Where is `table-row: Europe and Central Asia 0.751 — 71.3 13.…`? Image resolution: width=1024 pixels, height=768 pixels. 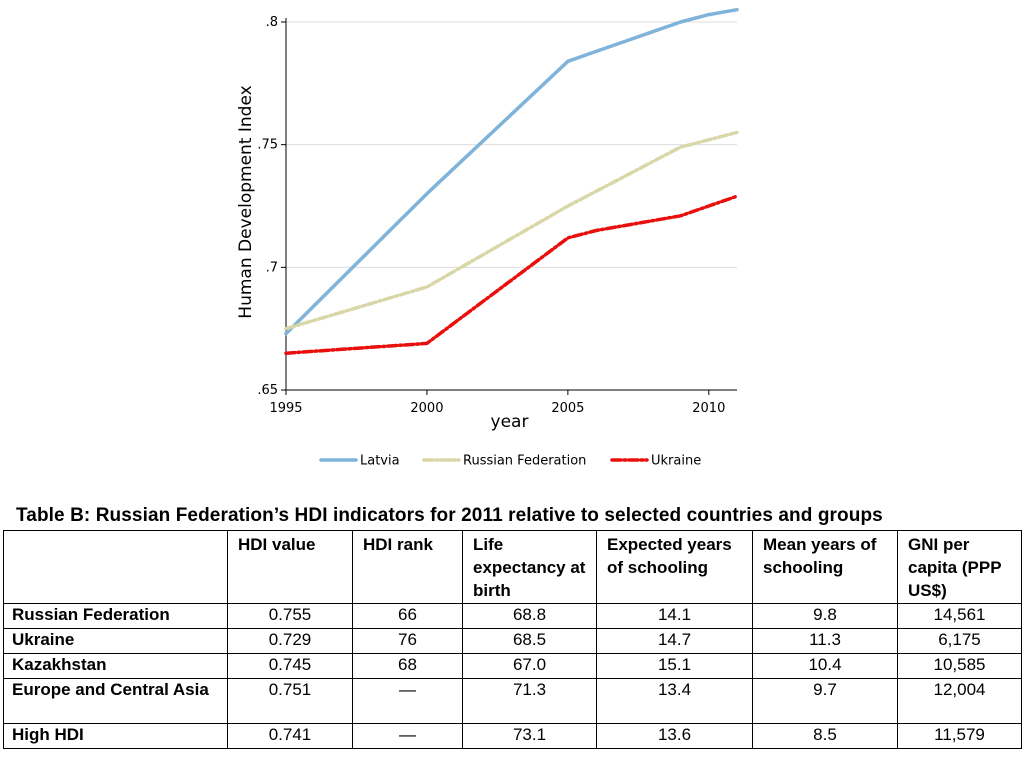
table-row: Europe and Central Asia 0.751 — 71.3 13.… is located at coordinates (512, 701).